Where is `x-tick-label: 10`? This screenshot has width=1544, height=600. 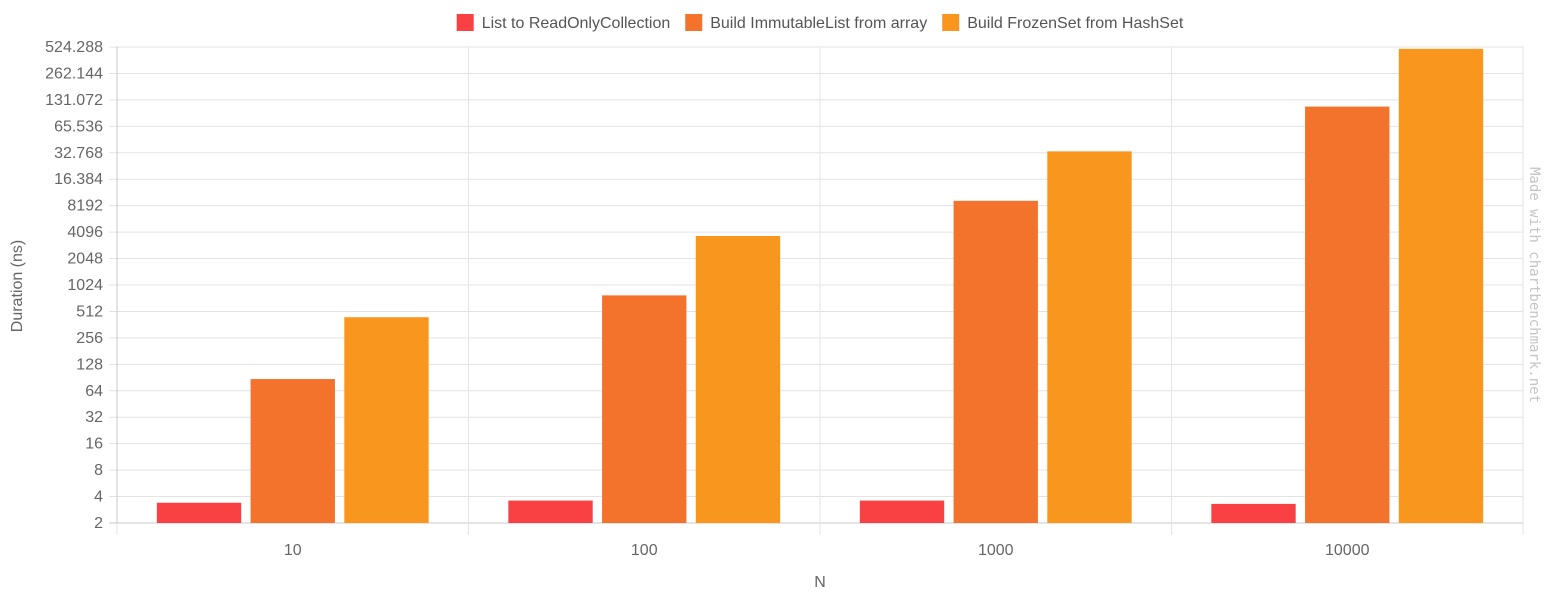
x-tick-label: 10 is located at coordinates (293, 550).